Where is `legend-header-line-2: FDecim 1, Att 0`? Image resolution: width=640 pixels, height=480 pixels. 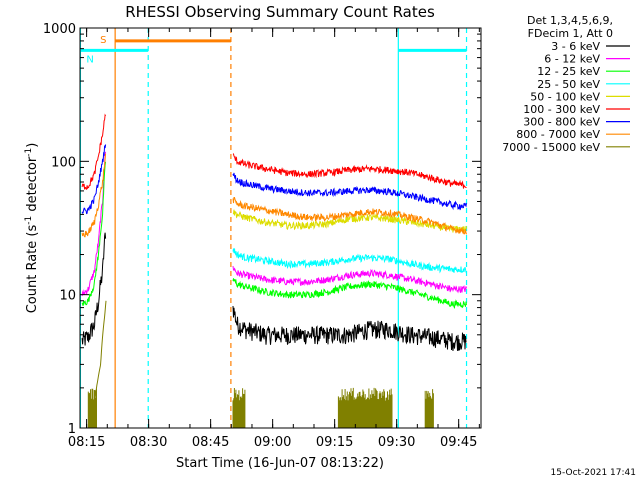 legend-header-line-2: FDecim 1, Att 0 is located at coordinates (570, 33).